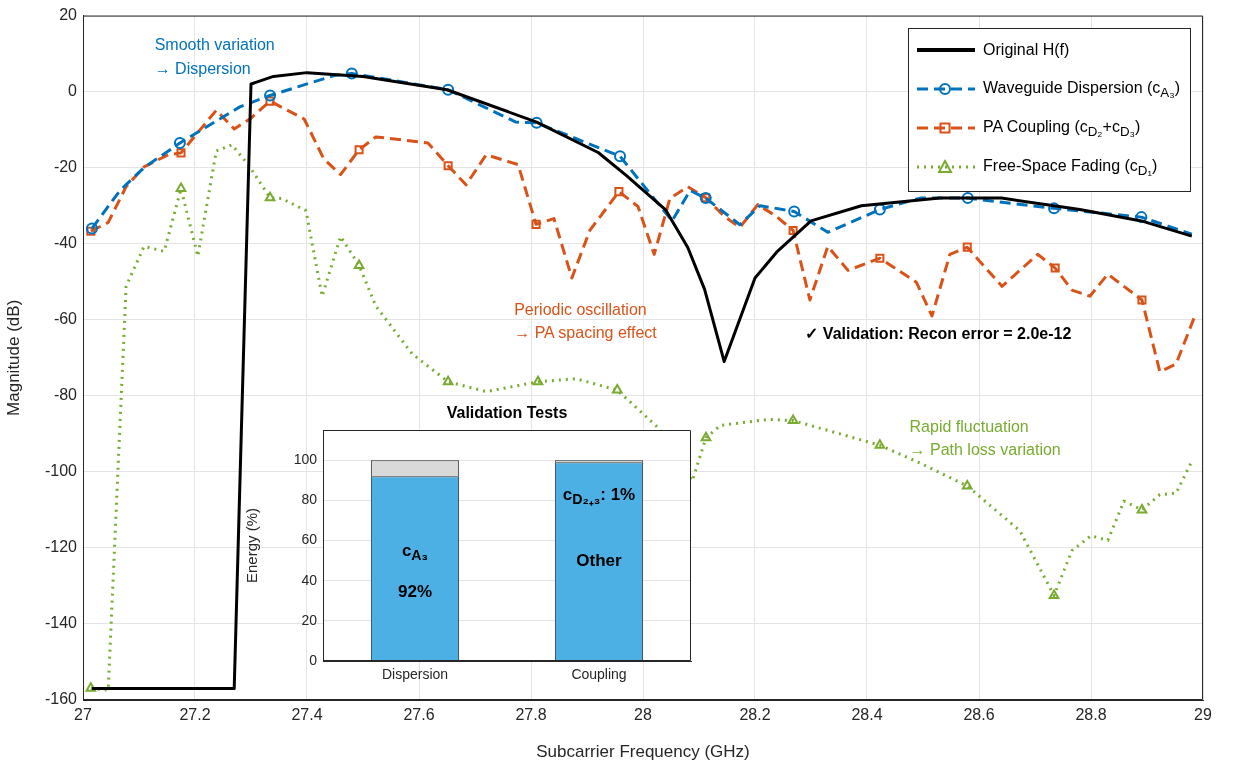 The width and height of the screenshot is (1235, 767). What do you see at coordinates (83, 715) in the screenshot?
I see `x-tick-label: 27` at bounding box center [83, 715].